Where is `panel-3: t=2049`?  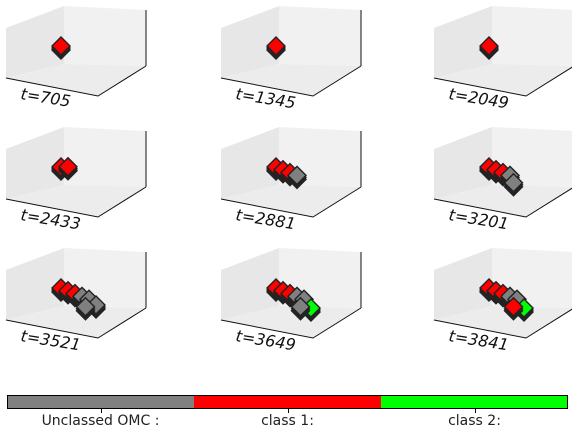 panel-3: t=2049 is located at coordinates (502, 59).